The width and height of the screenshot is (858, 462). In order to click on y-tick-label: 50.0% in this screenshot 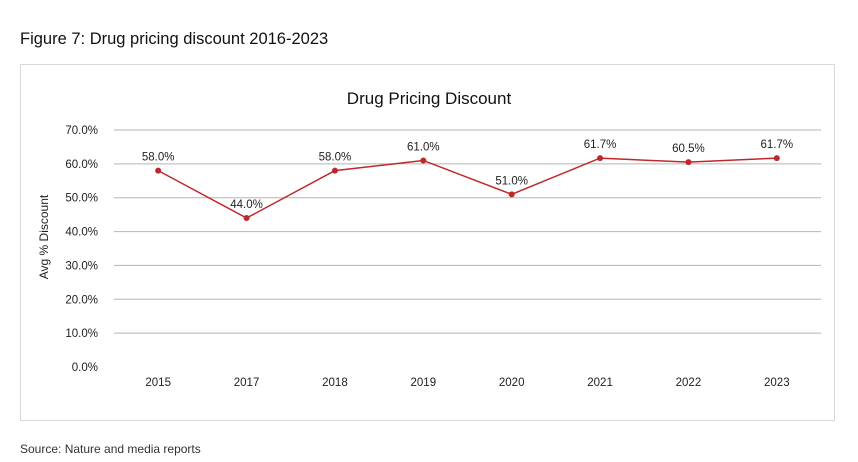, I will do `click(81, 199)`.